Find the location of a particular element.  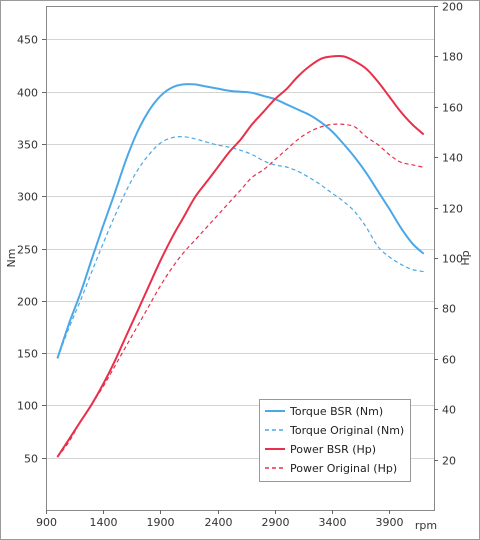

legend-label: Torque BSR (Nm) is located at coordinates (336, 411).